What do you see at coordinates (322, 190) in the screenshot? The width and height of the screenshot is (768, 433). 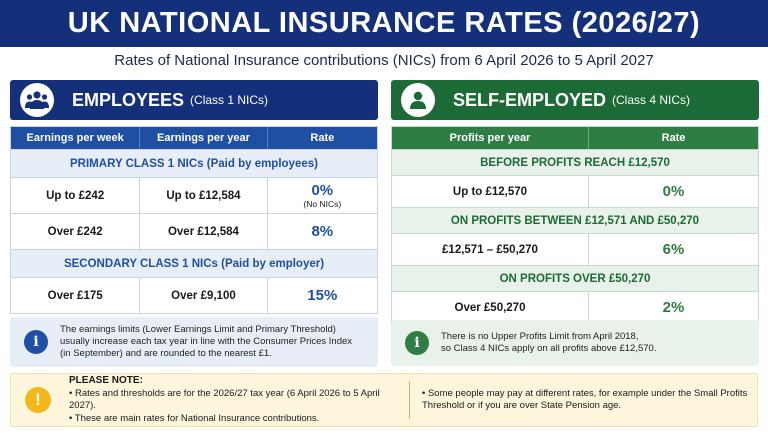 I see `rate-value: 0%` at bounding box center [322, 190].